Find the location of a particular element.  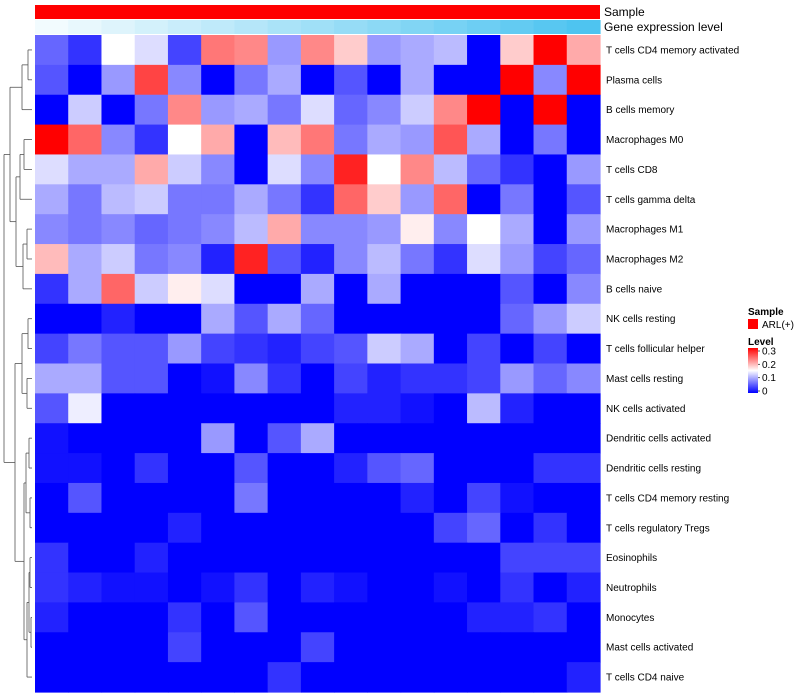

legend-level-tick-label: 0.2 is located at coordinates (769, 365).